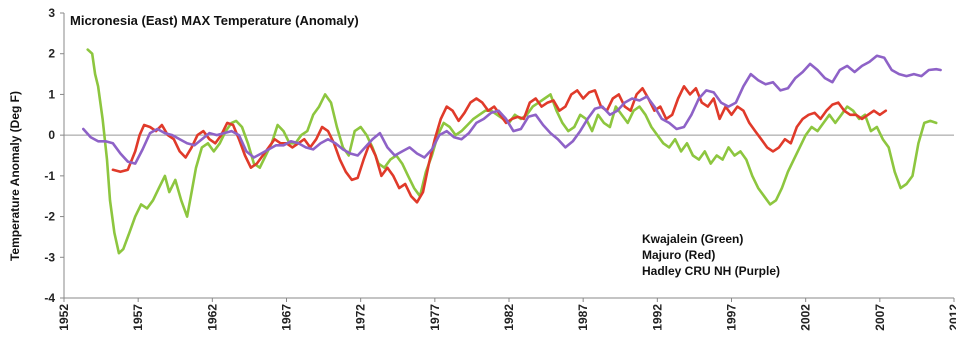  Describe the element at coordinates (657, 317) in the screenshot. I see `x-tick-label: 1992` at that location.